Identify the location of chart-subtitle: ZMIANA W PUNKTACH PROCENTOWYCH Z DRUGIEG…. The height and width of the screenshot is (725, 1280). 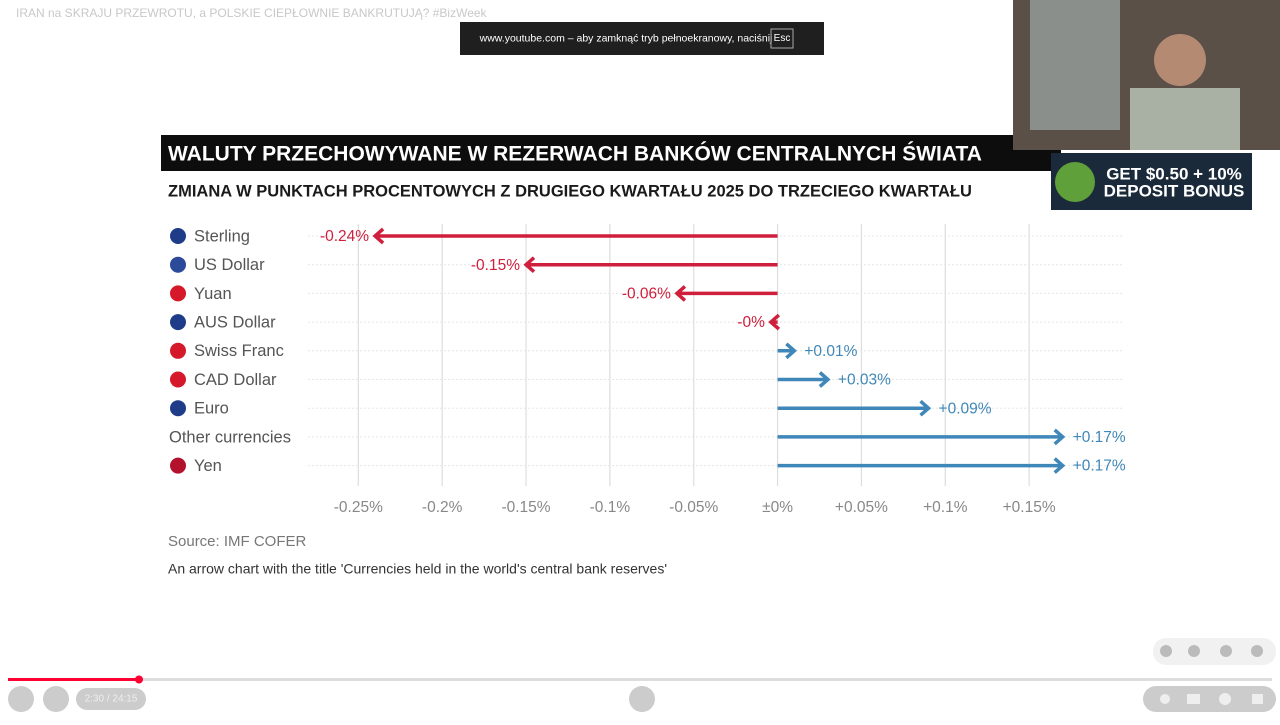
(570, 191).